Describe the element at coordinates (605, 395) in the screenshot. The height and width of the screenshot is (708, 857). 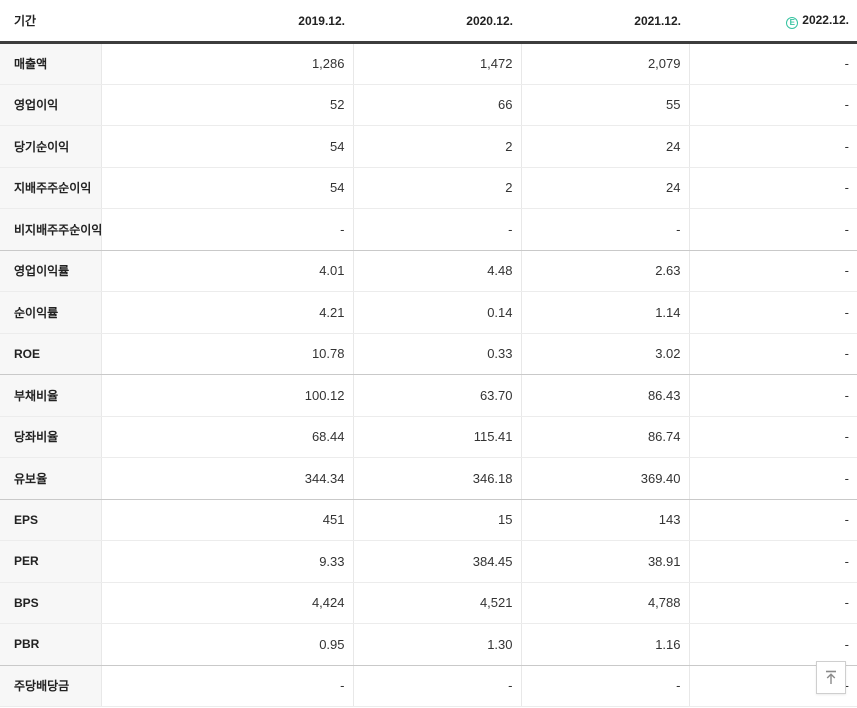
I see `cell-2021: 86.43` at that location.